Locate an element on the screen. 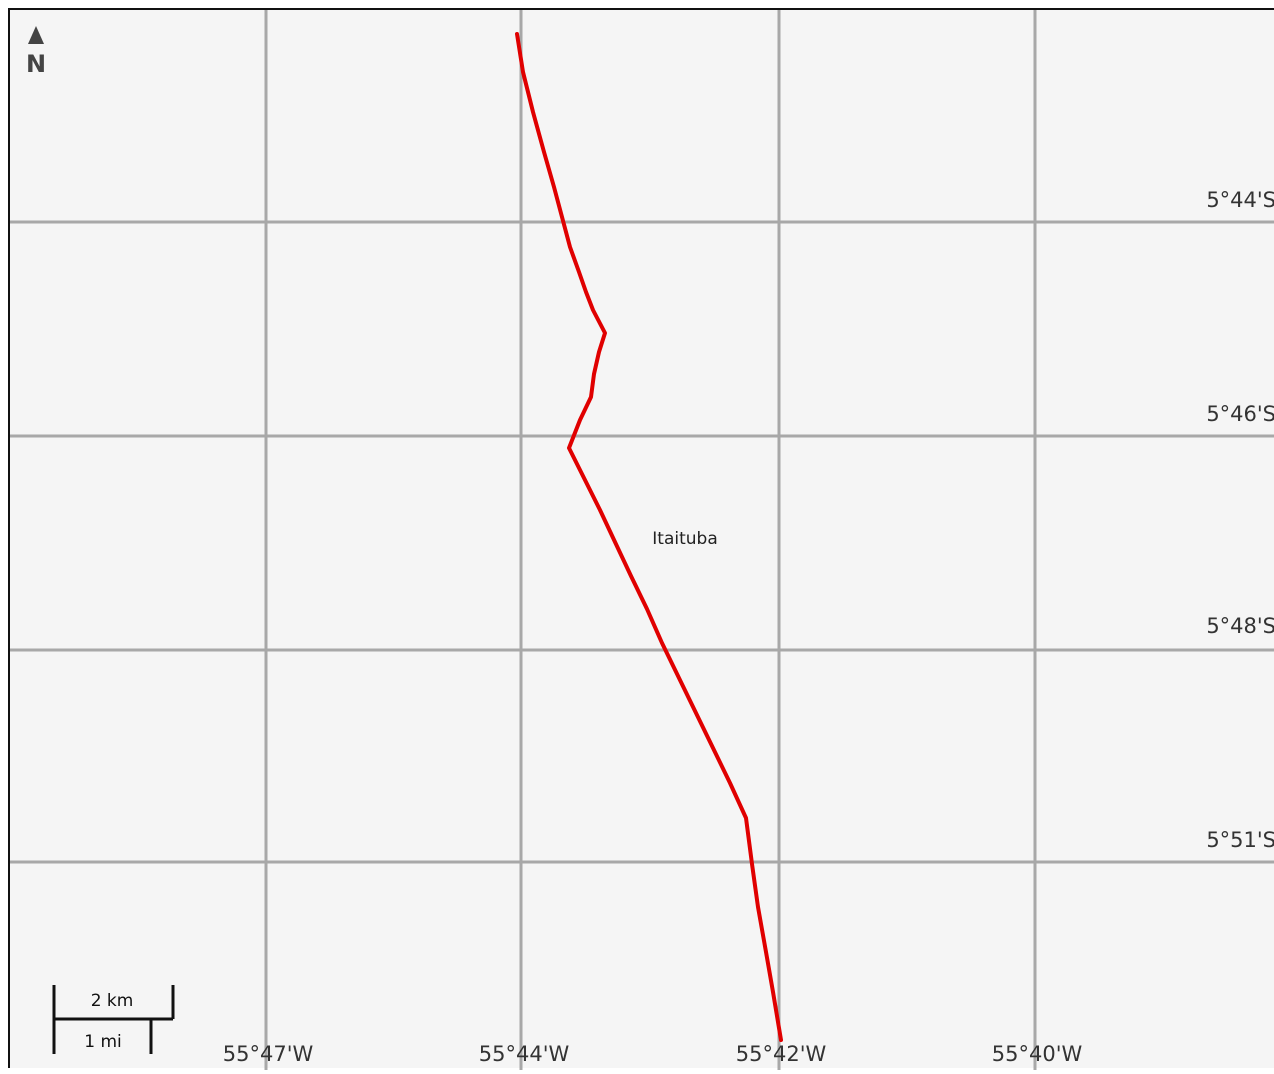  scale-bar is located at coordinates (113, 1019).